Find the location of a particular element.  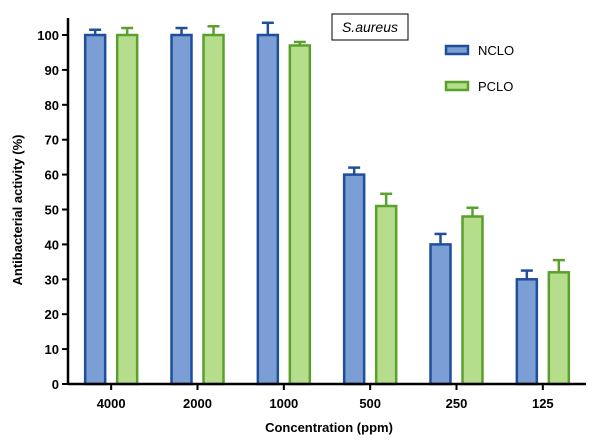

y-tick-label-10: 10 is located at coordinates (52, 349).